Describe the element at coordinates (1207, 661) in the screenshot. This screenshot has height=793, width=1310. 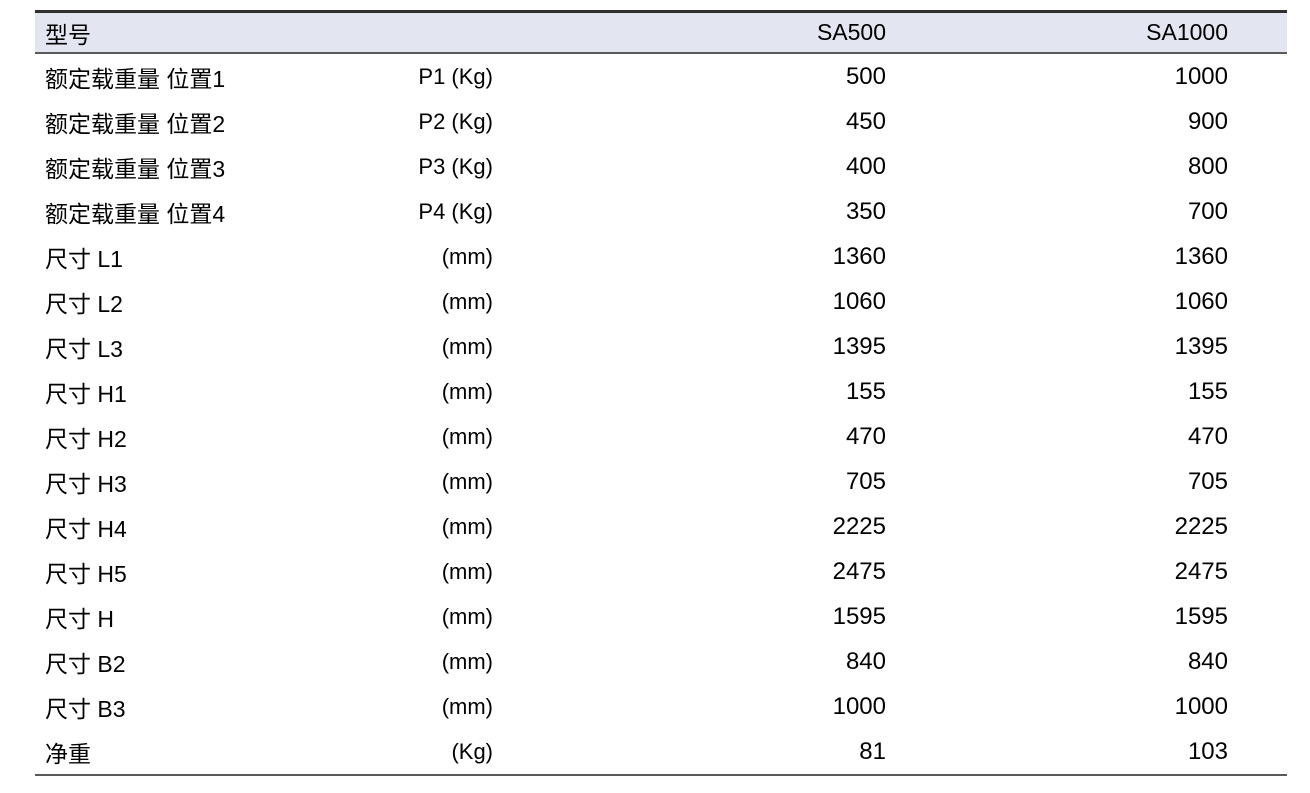
I see `row-value-sa1000: 840` at that location.